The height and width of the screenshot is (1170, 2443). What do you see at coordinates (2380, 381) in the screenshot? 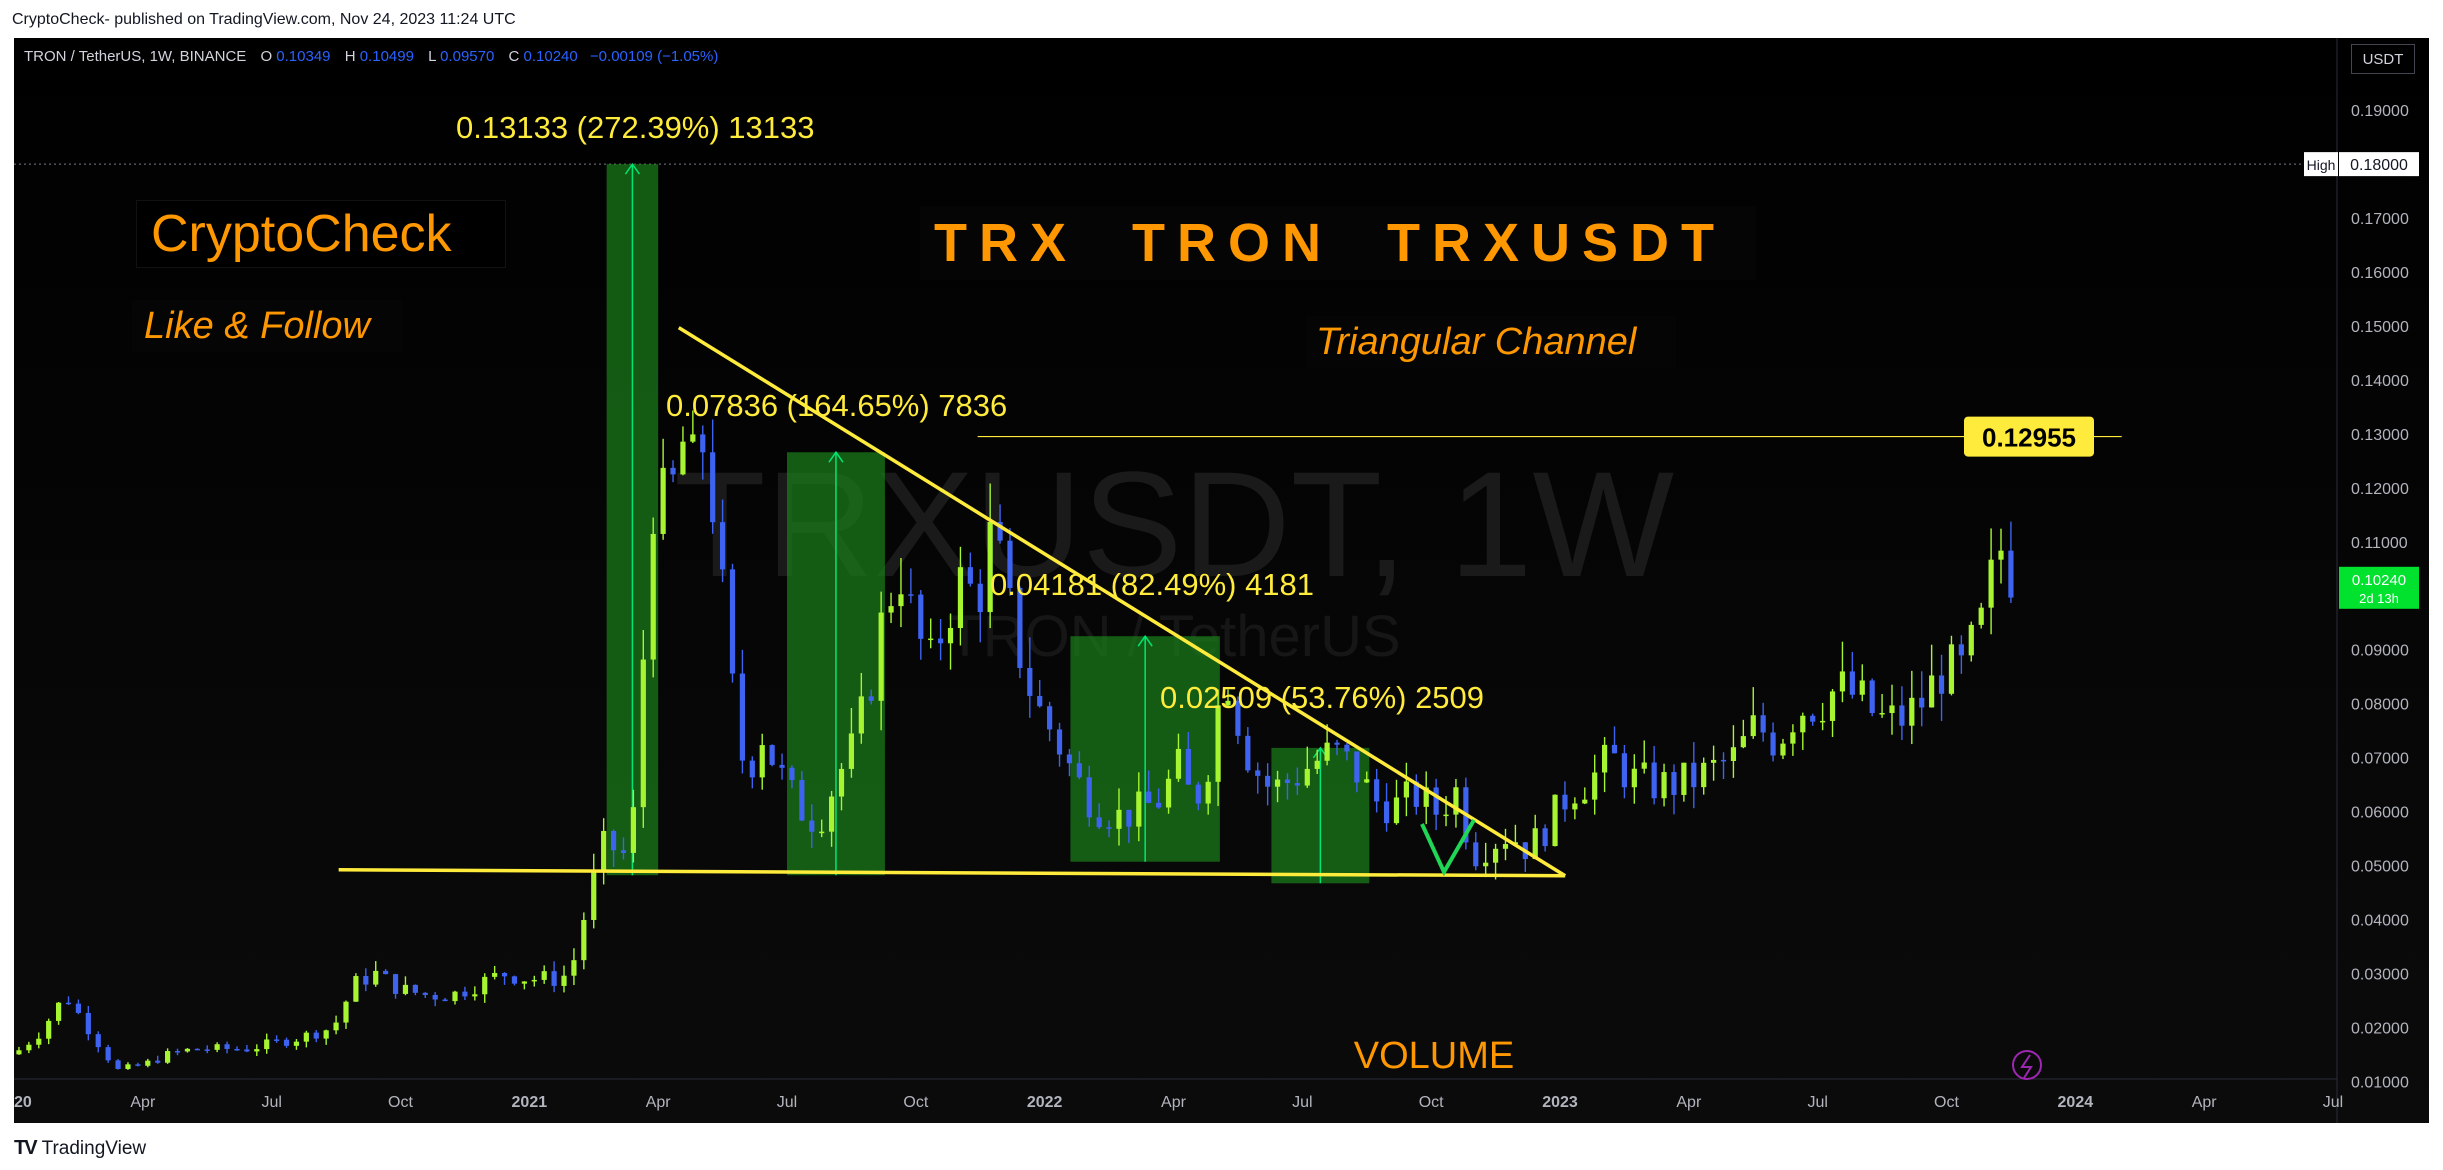
I see `y-tick-label: 0.14000` at bounding box center [2380, 381].